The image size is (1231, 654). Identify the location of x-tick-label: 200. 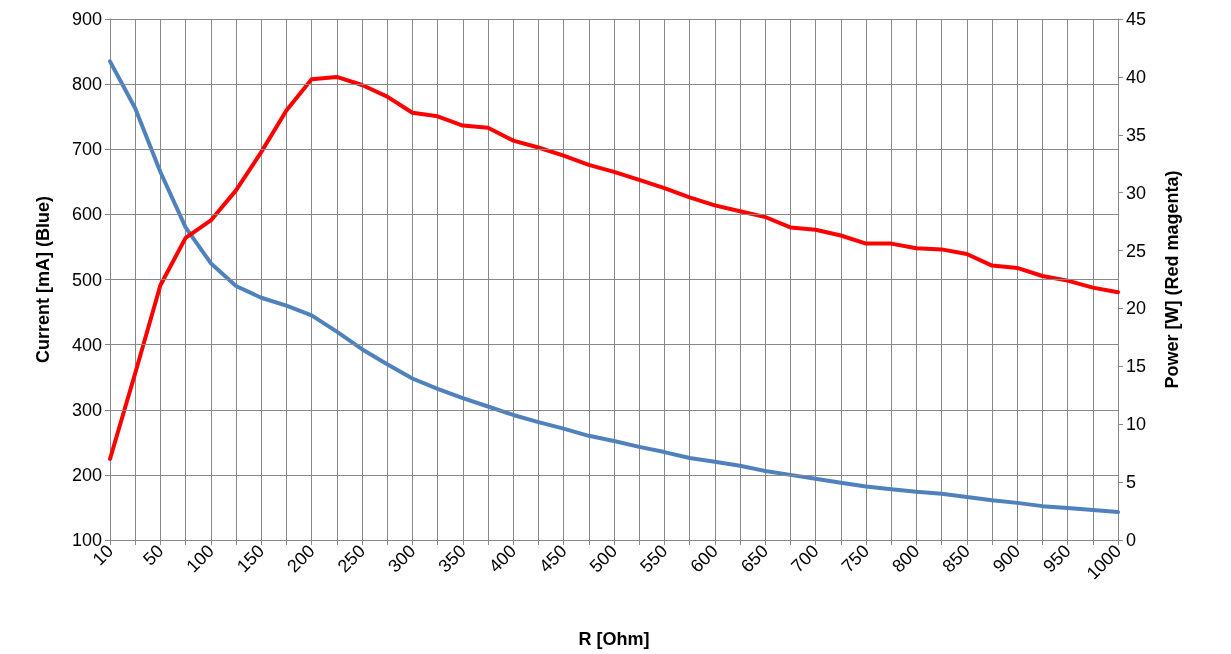
(301, 558).